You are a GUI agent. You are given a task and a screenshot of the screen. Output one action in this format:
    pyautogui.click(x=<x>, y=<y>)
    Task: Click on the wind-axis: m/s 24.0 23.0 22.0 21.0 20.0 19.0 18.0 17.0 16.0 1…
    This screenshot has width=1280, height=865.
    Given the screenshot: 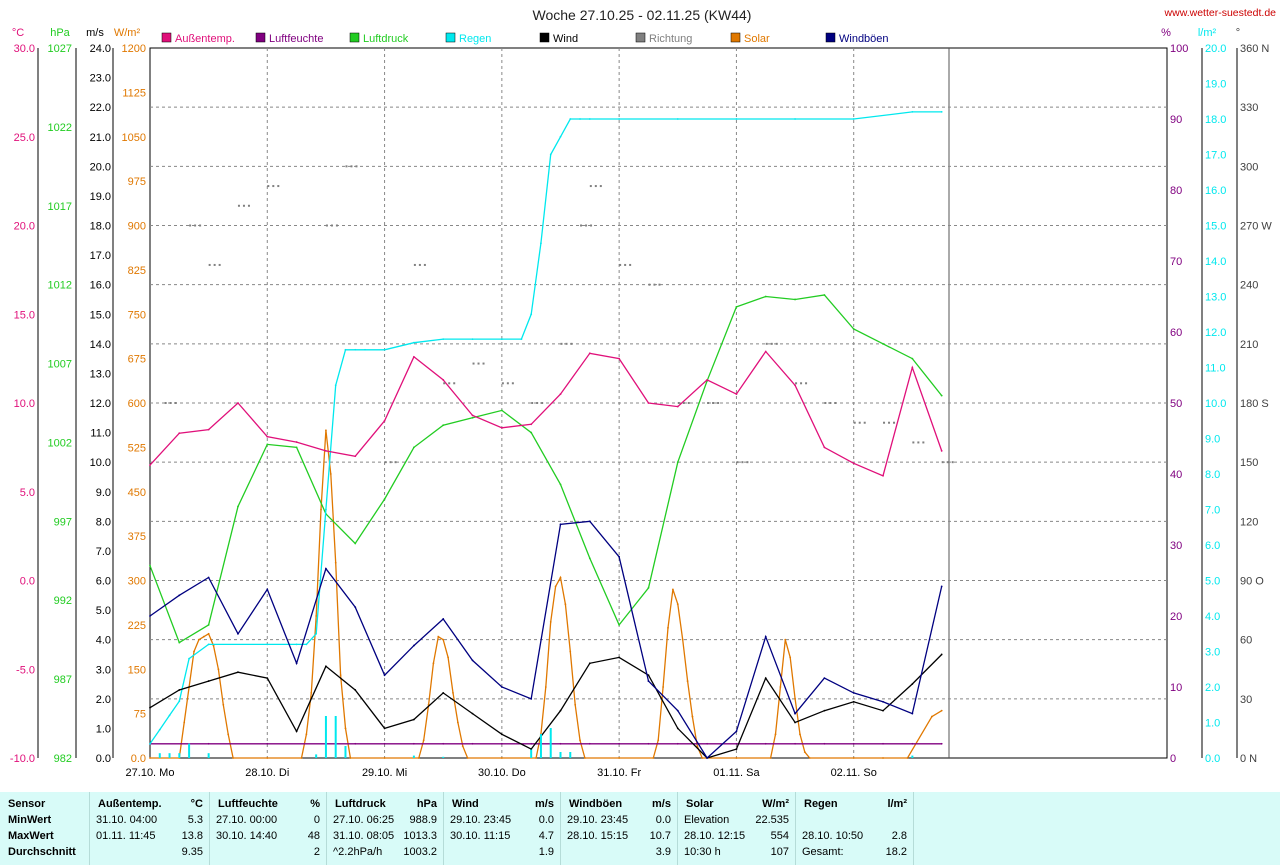 What is the action you would take?
    pyautogui.click(x=98, y=396)
    